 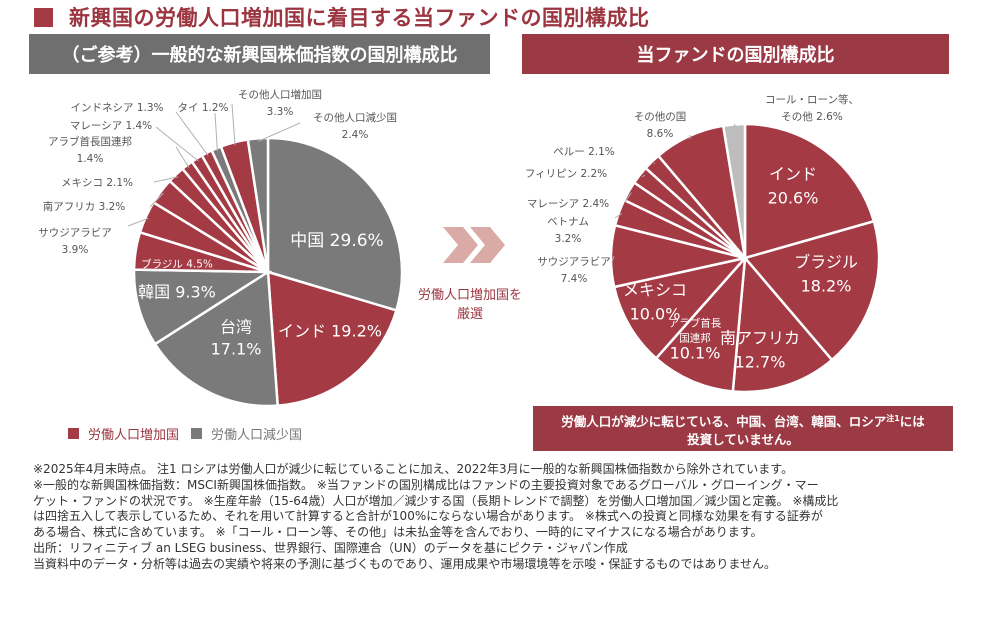 I want to click on slice-label: ベトナム, so click(x=568, y=222).